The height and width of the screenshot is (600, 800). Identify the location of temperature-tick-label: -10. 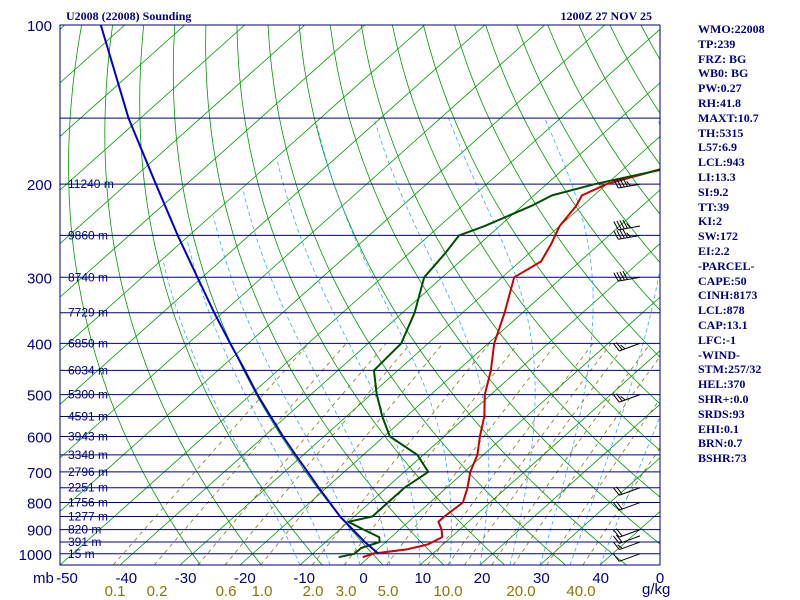
(304, 578).